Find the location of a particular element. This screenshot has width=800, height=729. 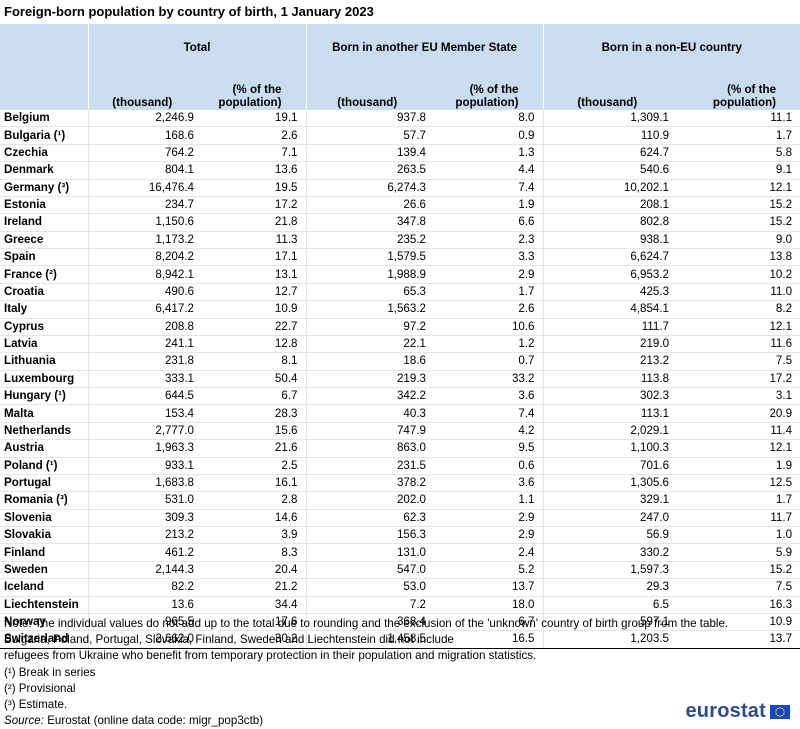

cell-t-k: 82.2 is located at coordinates (141, 587).